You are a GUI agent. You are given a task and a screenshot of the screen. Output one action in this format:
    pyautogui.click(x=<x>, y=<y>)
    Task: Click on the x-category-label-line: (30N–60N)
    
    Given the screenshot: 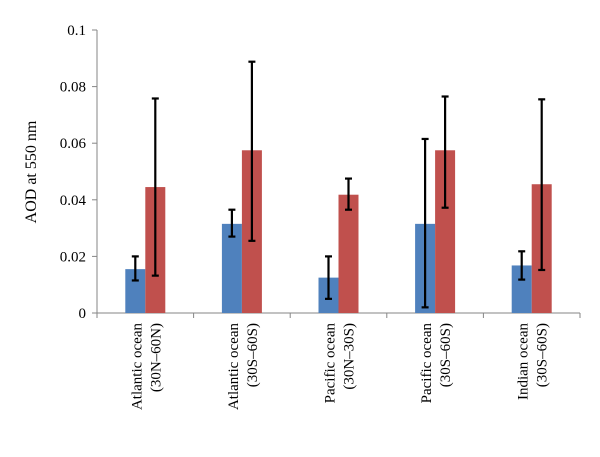 What is the action you would take?
    pyautogui.click(x=156, y=357)
    